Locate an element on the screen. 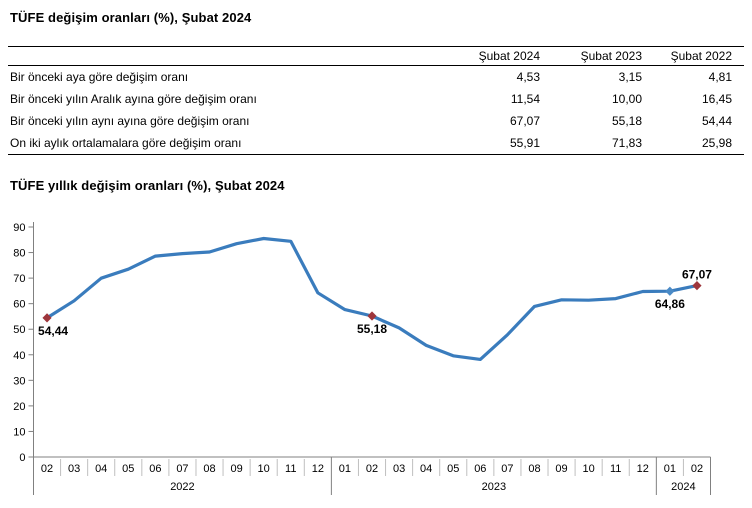 Image resolution: width=752 pixels, height=508 pixels. y-axis-tick-label: 40 is located at coordinates (19, 356).